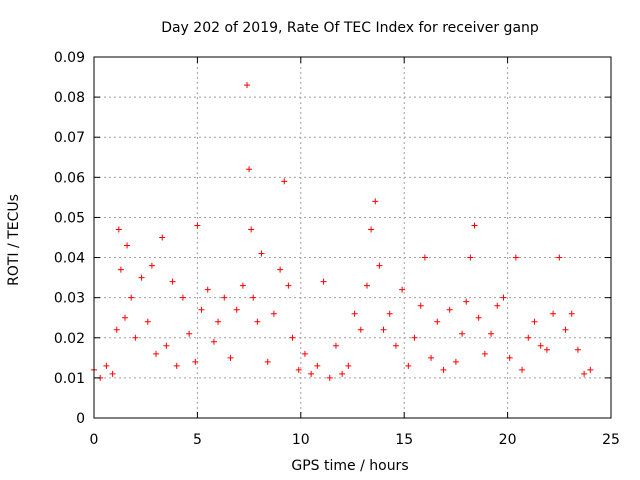 This screenshot has width=640, height=480. Describe the element at coordinates (14, 240) in the screenshot. I see `y-axis-label: ROTI / TECUs` at that location.